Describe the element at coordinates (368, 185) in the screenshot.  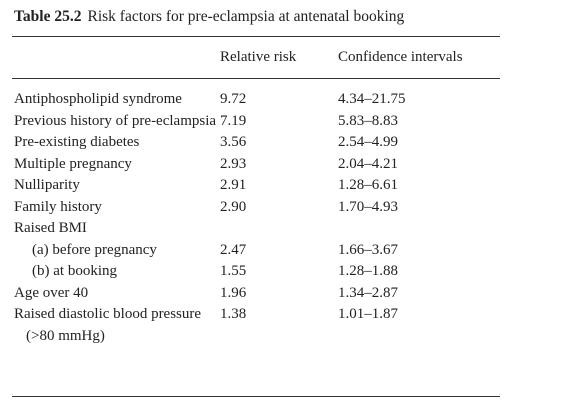
I see `cell: 1.28–6.61` at that location.